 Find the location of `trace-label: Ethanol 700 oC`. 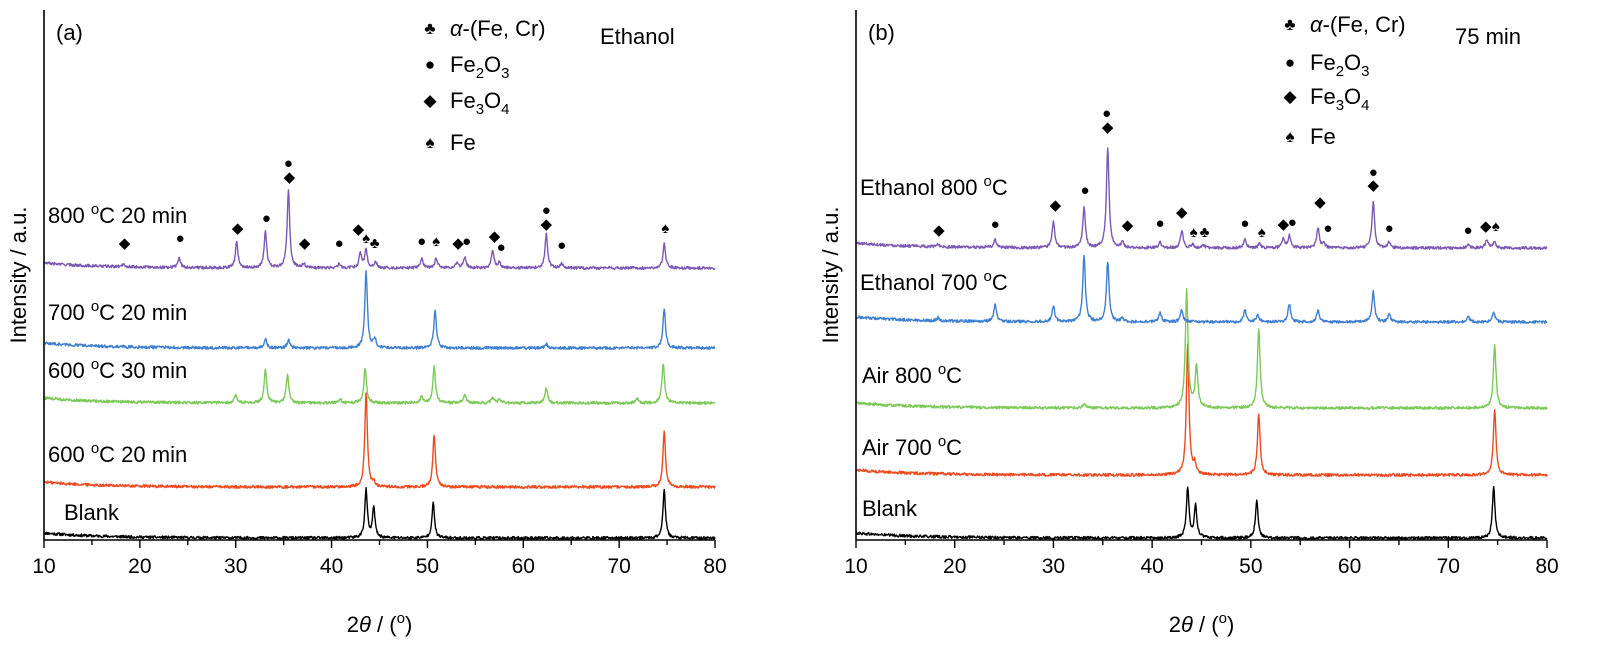

trace-label: Ethanol 700 oC is located at coordinates (934, 281).